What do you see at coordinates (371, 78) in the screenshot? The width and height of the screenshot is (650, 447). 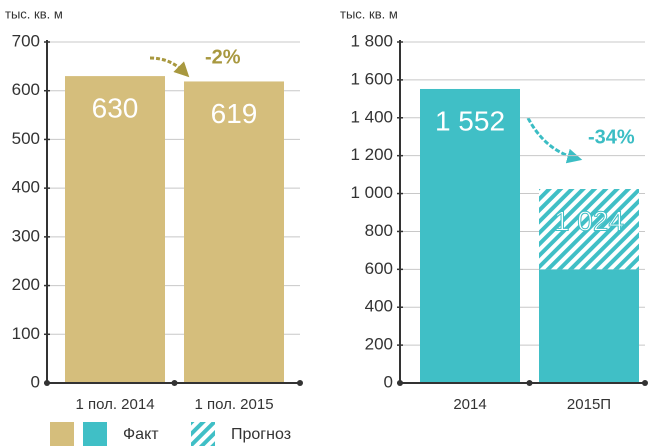 I see `y-tick-label: 1 600` at bounding box center [371, 78].